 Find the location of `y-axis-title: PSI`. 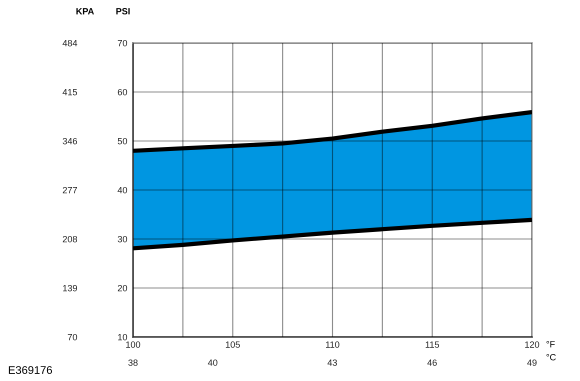

y-axis-title: PSI is located at coordinates (123, 11).